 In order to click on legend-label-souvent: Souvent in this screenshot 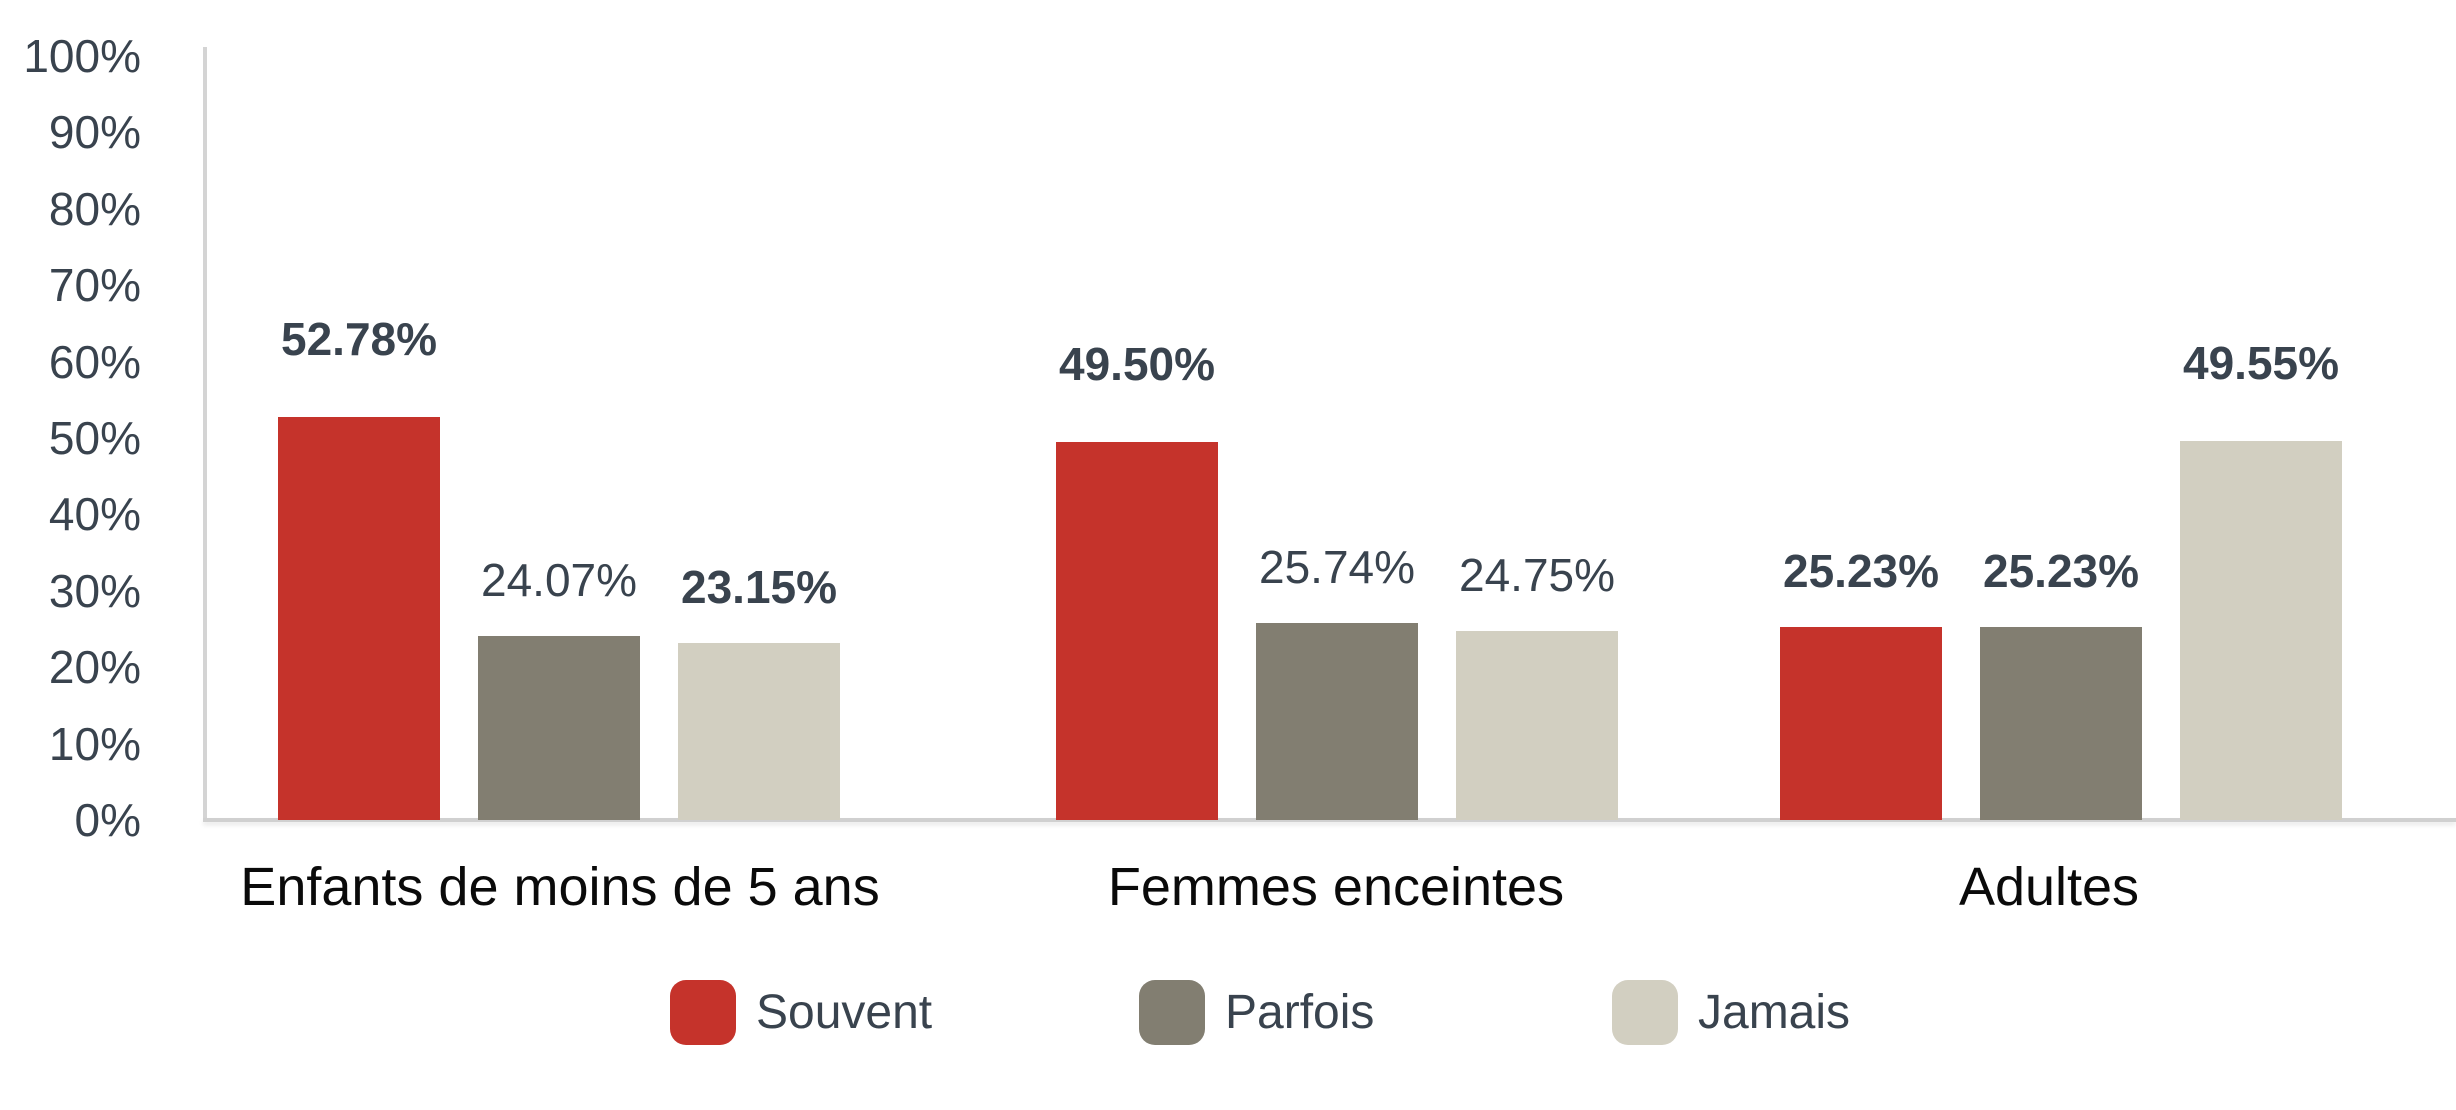, I will do `click(844, 1012)`.